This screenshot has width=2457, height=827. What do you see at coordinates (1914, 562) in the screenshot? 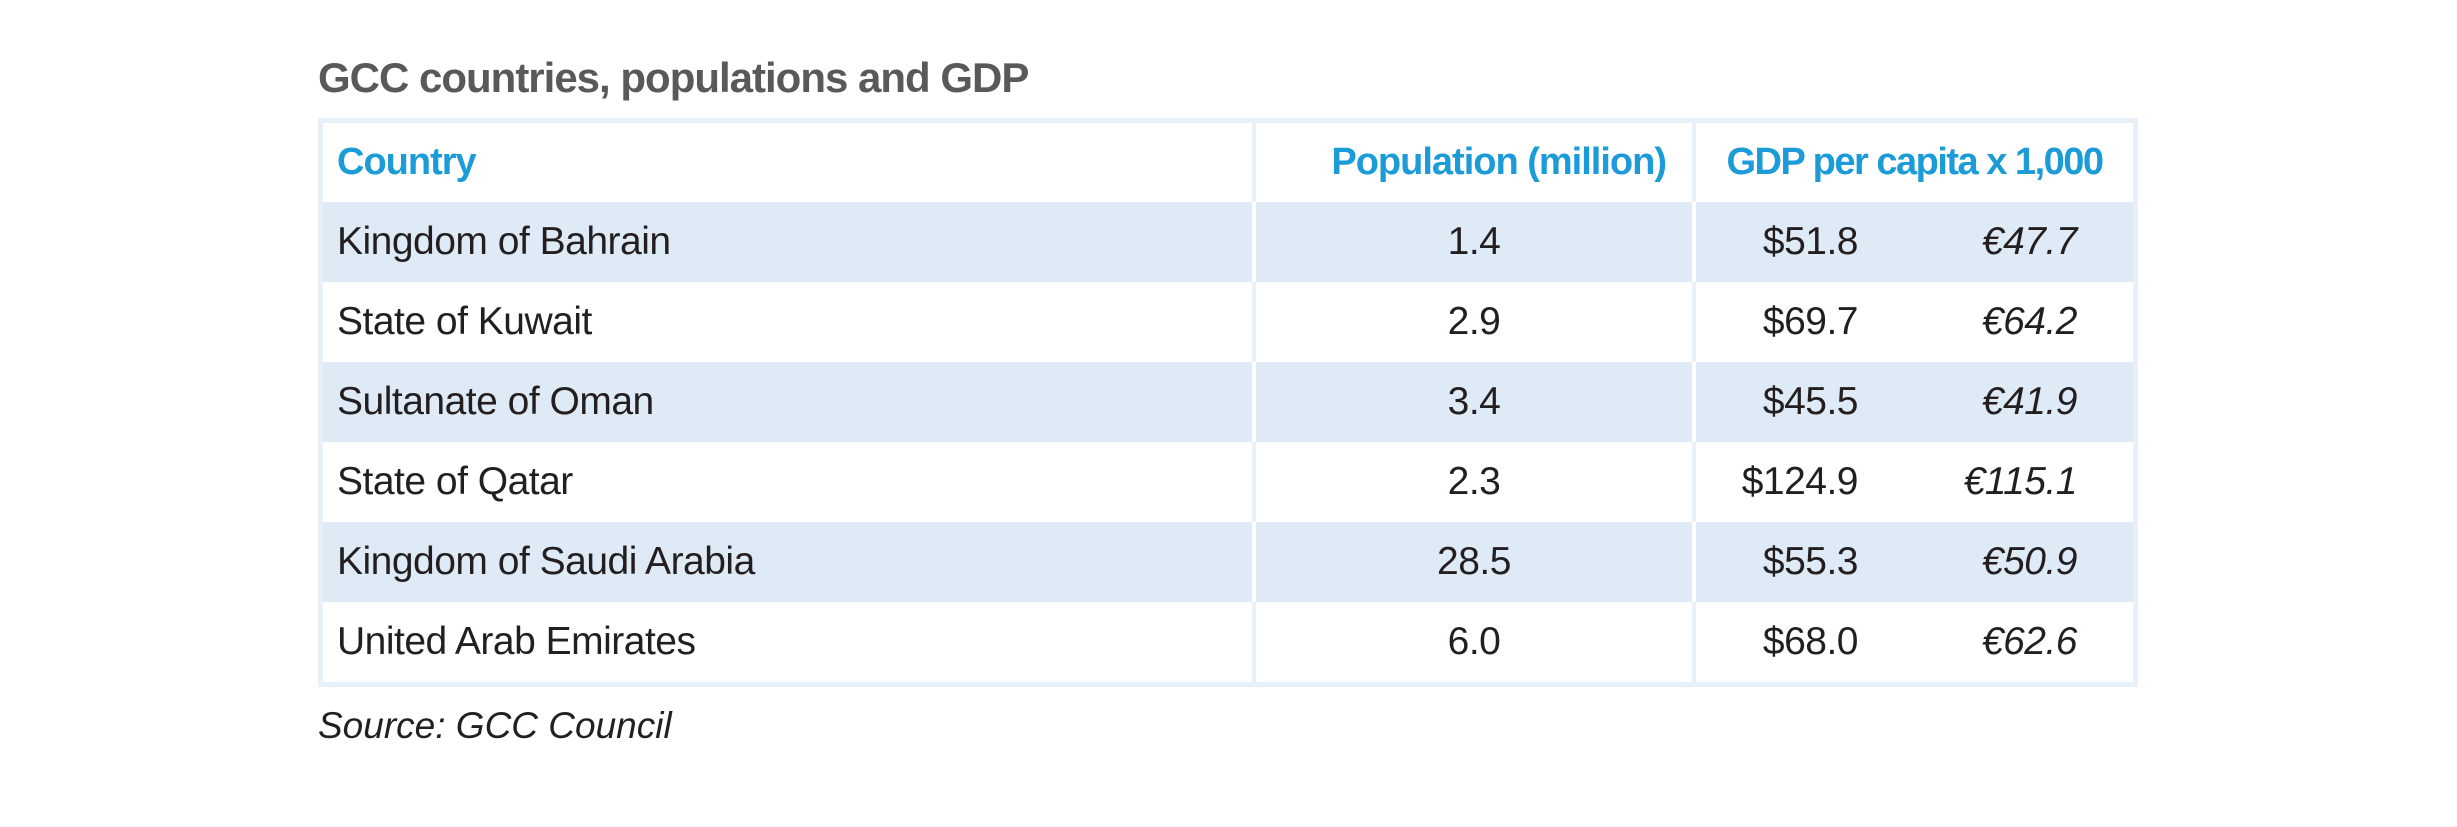
I see `gdp-cell: $55.3 €50.9` at bounding box center [1914, 562].